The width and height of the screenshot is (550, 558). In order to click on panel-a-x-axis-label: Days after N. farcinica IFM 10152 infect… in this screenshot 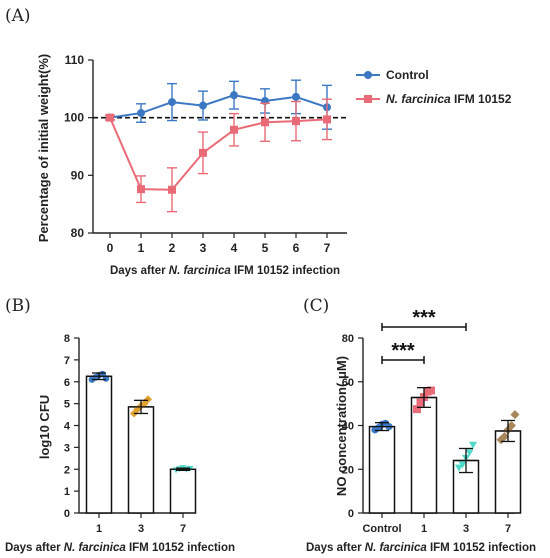, I will do `click(225, 271)`.